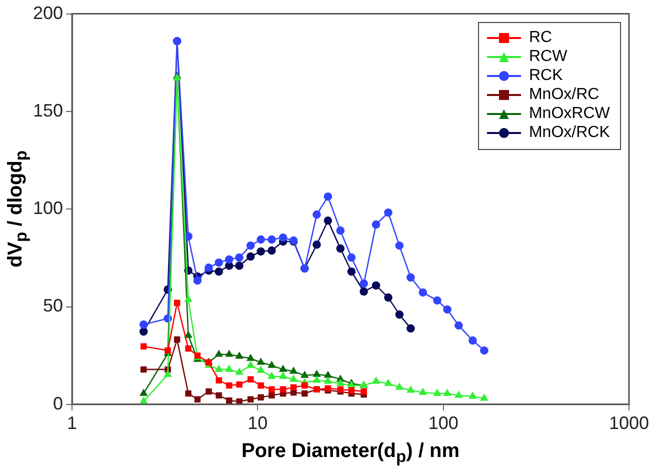 Image resolution: width=652 pixels, height=472 pixels. Describe the element at coordinates (628, 423) in the screenshot. I see `x-tick-label: 1000` at that location.